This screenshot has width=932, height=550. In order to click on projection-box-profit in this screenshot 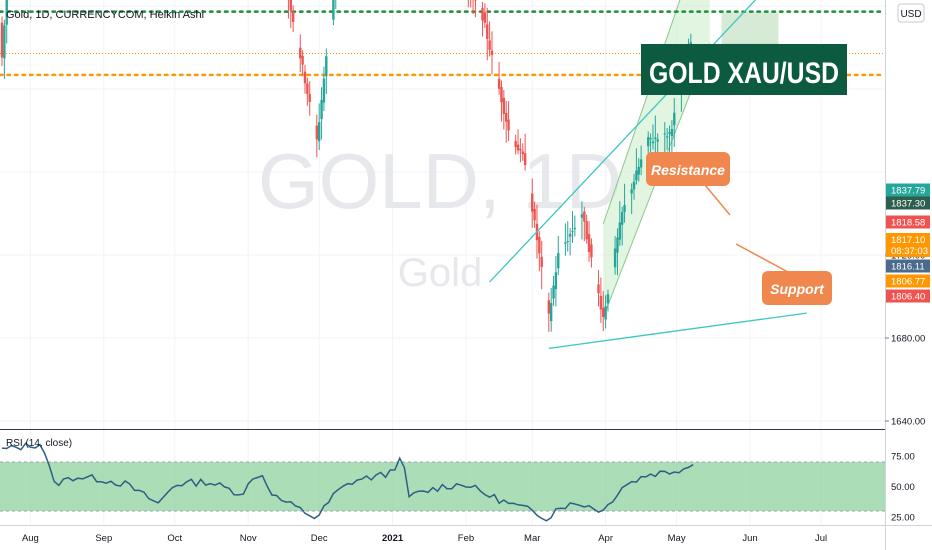, I will do `click(750, 28)`.